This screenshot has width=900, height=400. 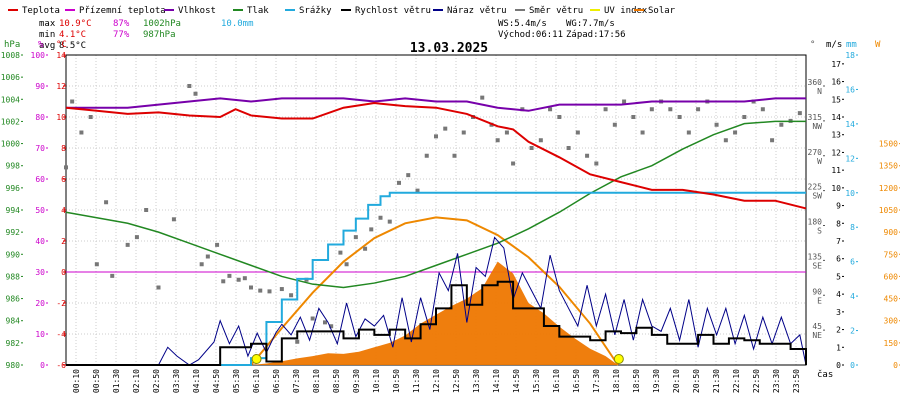 I want to click on stats-min-hum: 77%, so click(x=121, y=35).